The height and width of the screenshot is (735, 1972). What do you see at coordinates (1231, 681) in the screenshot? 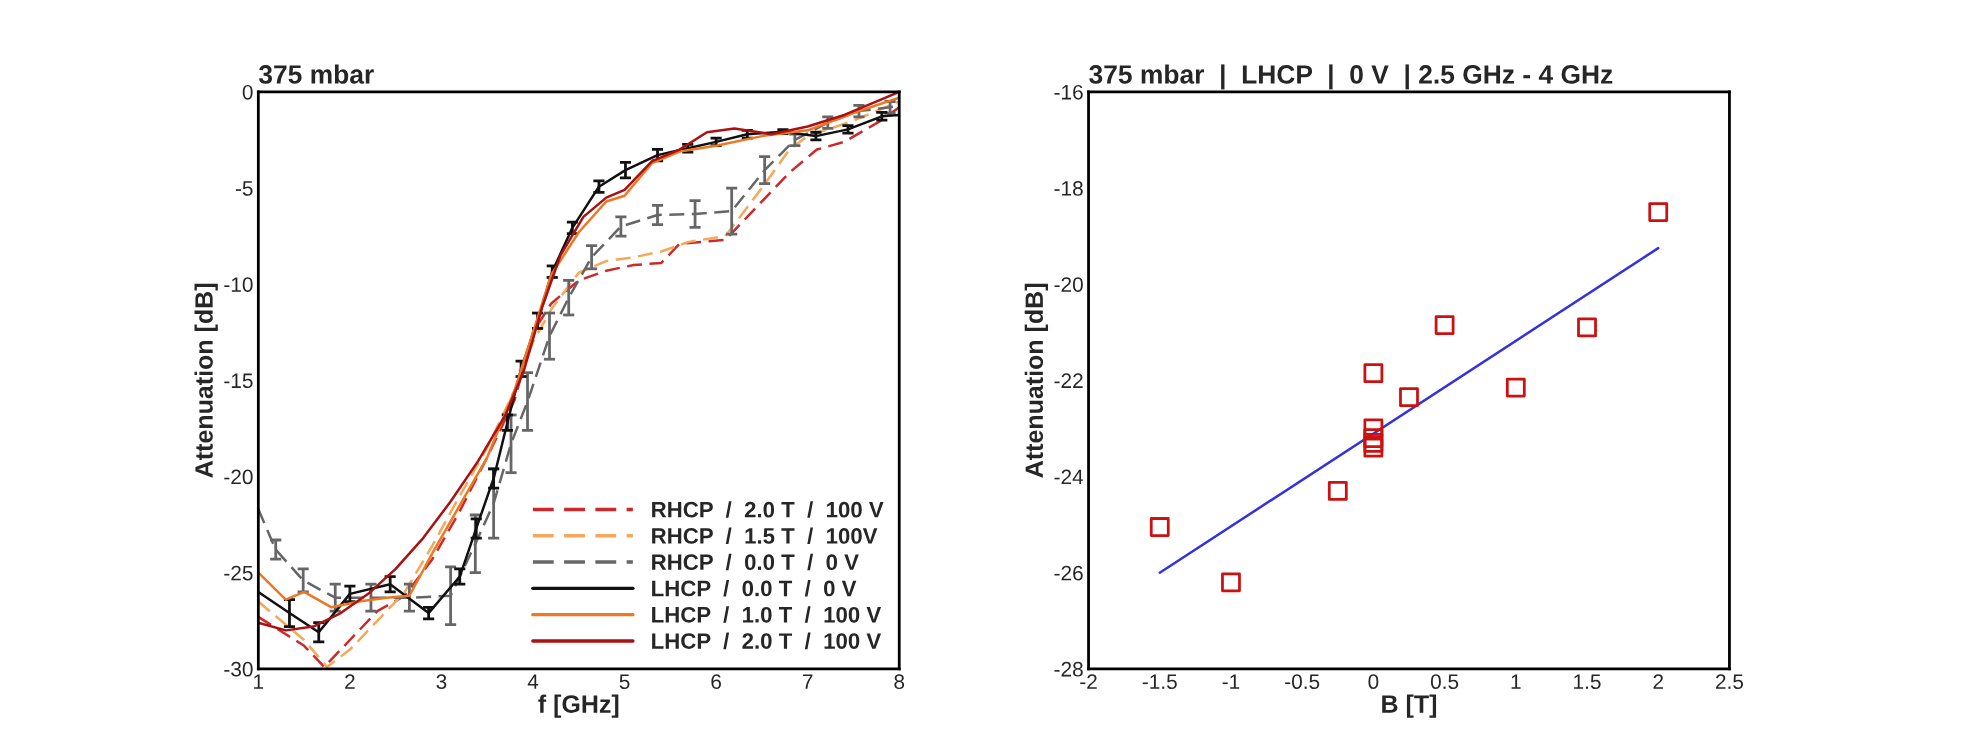
I see `x-tick-label: -1` at bounding box center [1231, 681].